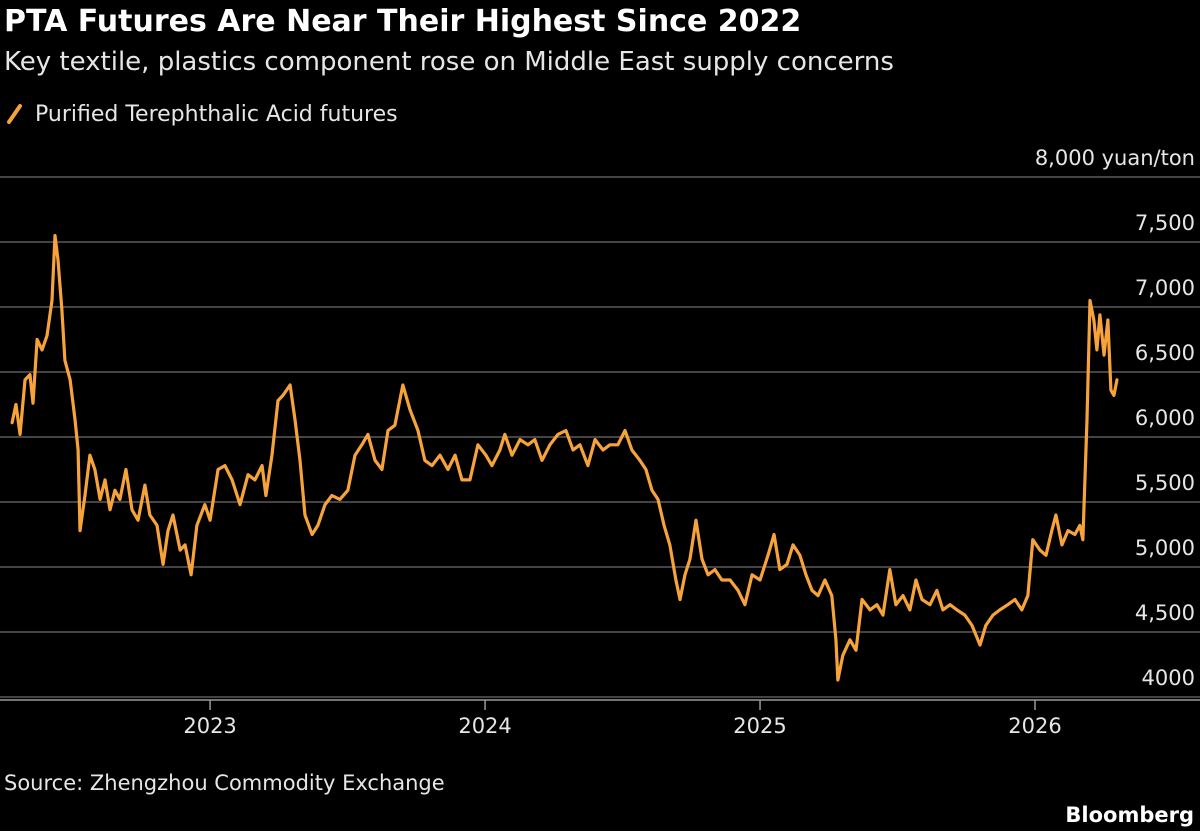 Image resolution: width=1200 pixels, height=831 pixels. What do you see at coordinates (14, 114) in the screenshot?
I see `legend-swatch` at bounding box center [14, 114].